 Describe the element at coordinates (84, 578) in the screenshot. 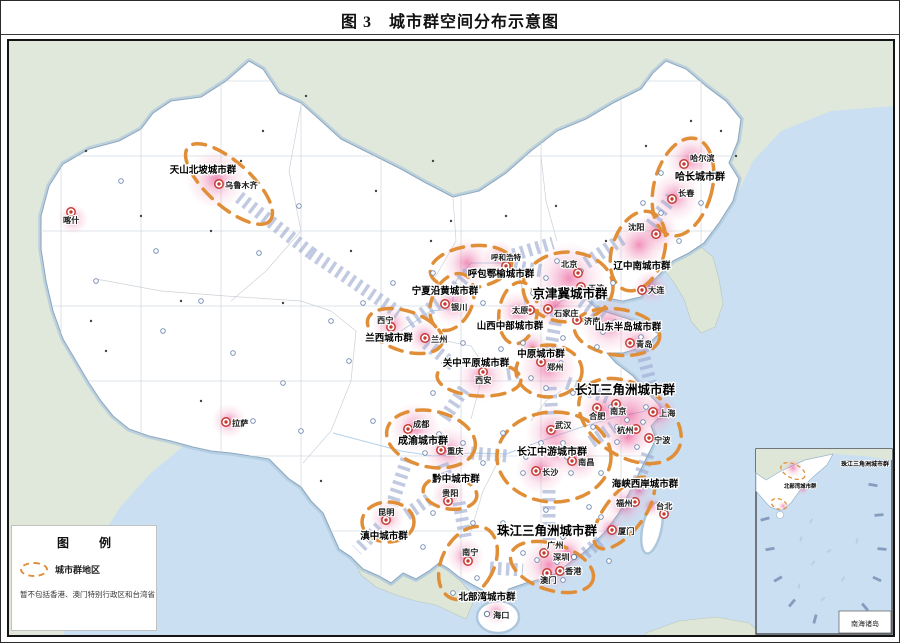

I see `map-legend: 图 例 城市群地区 暂不包括香港、澳门特别行政区和台湾省` at that location.